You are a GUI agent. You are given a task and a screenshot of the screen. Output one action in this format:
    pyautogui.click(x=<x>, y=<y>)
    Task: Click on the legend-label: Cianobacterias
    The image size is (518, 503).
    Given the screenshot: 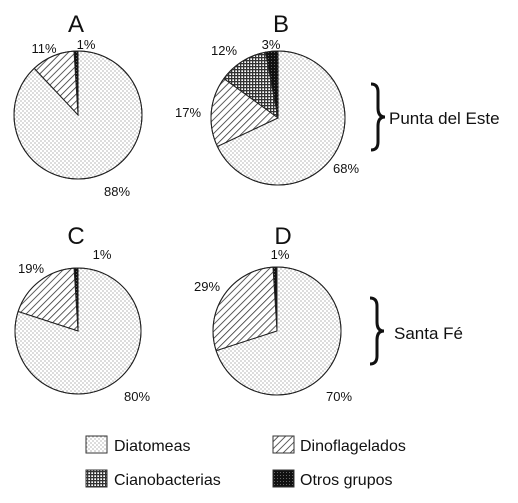 What is the action you would take?
    pyautogui.click(x=167, y=480)
    